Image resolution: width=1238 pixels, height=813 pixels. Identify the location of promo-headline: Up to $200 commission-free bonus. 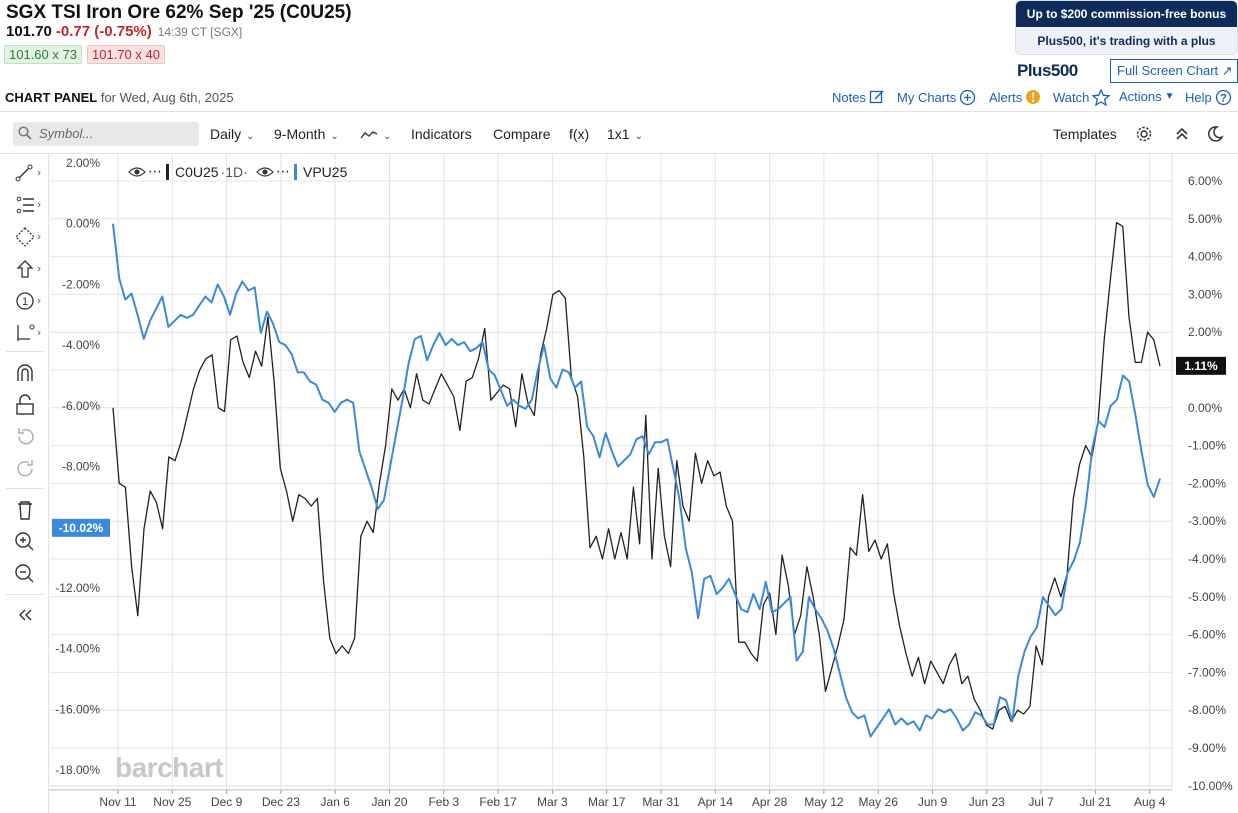
(1126, 14).